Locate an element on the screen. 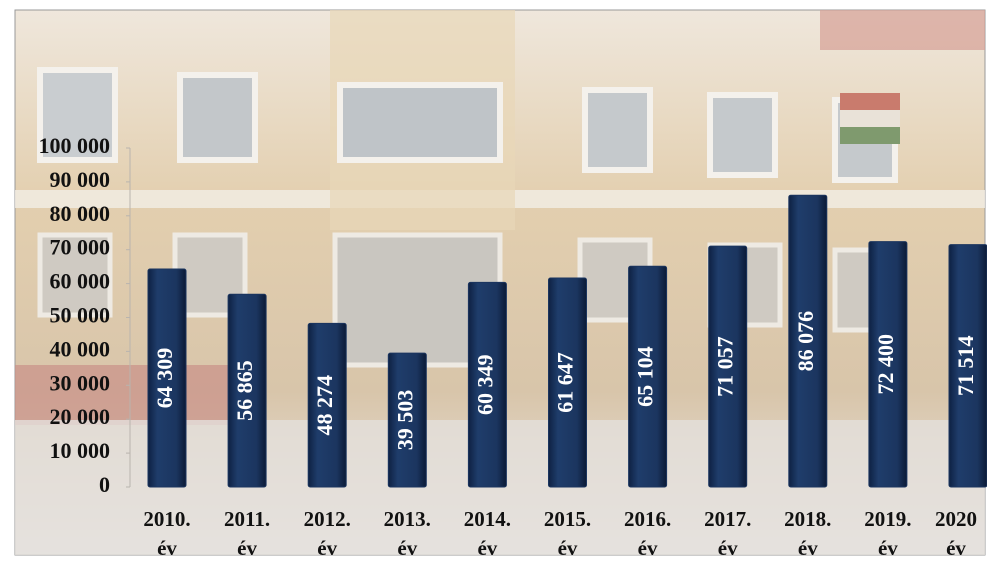 This screenshot has height=563, width=987. value-label: 48 274 is located at coordinates (324, 405).